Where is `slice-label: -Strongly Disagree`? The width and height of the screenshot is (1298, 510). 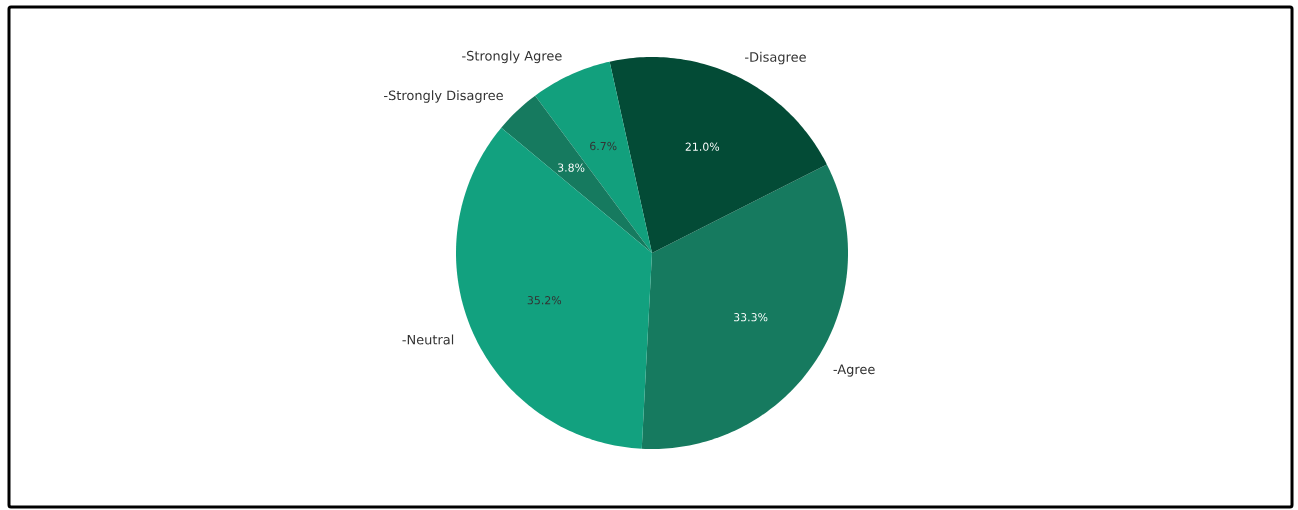
slice-label: -Strongly Disagree is located at coordinates (443, 96).